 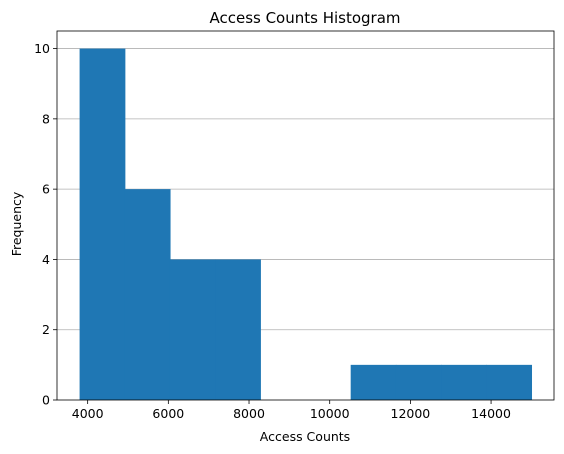 I want to click on y-axis-ticks: 0 2 4 6 8 10, so click(x=45, y=224).